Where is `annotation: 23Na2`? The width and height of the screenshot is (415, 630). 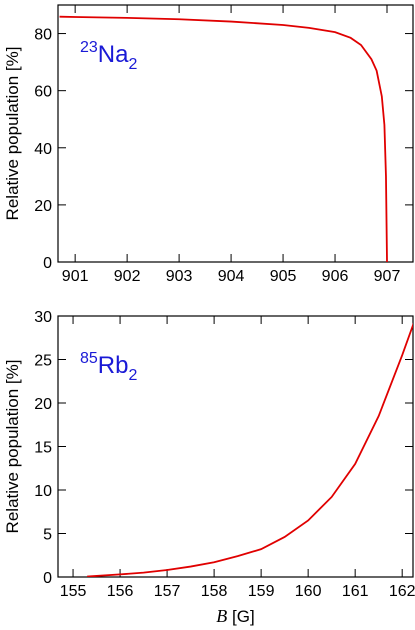
annotation: 23Na2 is located at coordinates (108, 56).